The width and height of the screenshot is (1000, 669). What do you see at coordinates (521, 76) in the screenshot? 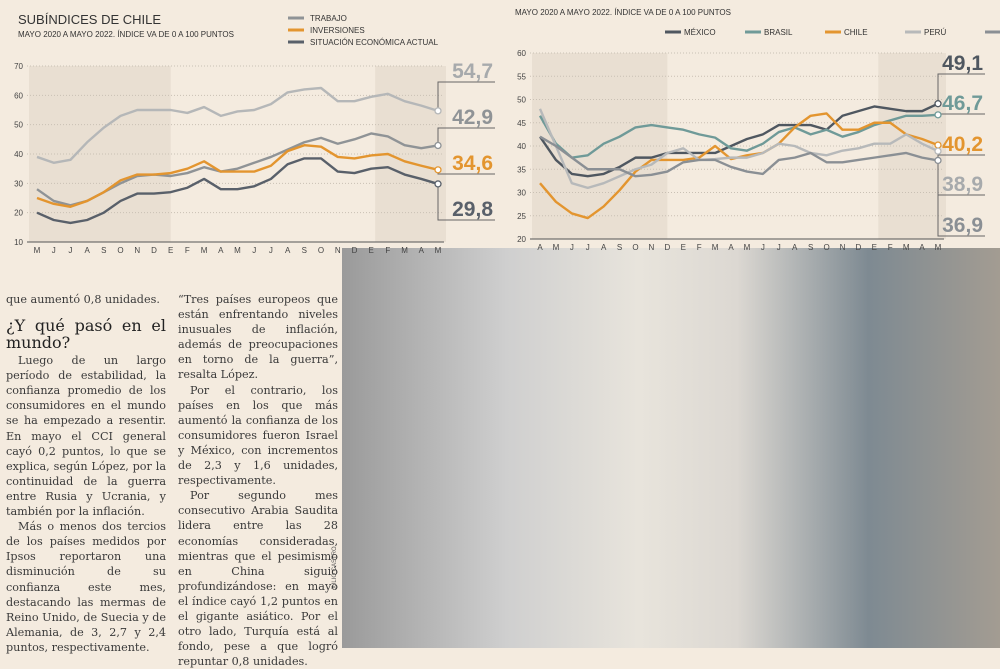
I see `y-tick-label: 55` at bounding box center [521, 76].